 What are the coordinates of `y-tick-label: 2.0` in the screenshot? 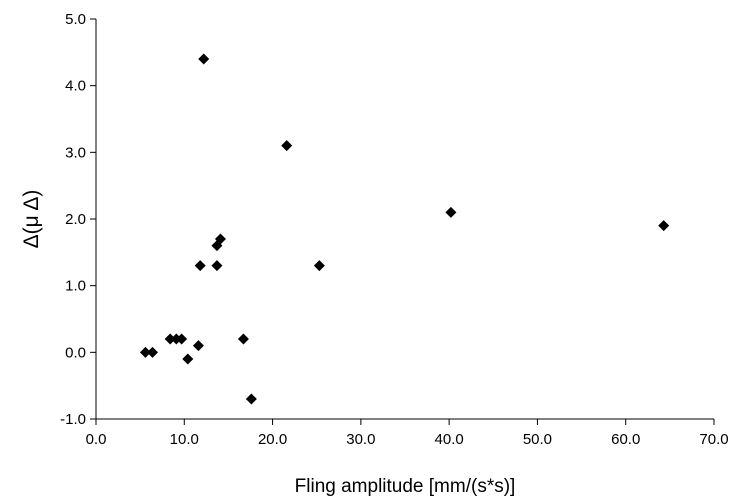 It's located at (75, 219).